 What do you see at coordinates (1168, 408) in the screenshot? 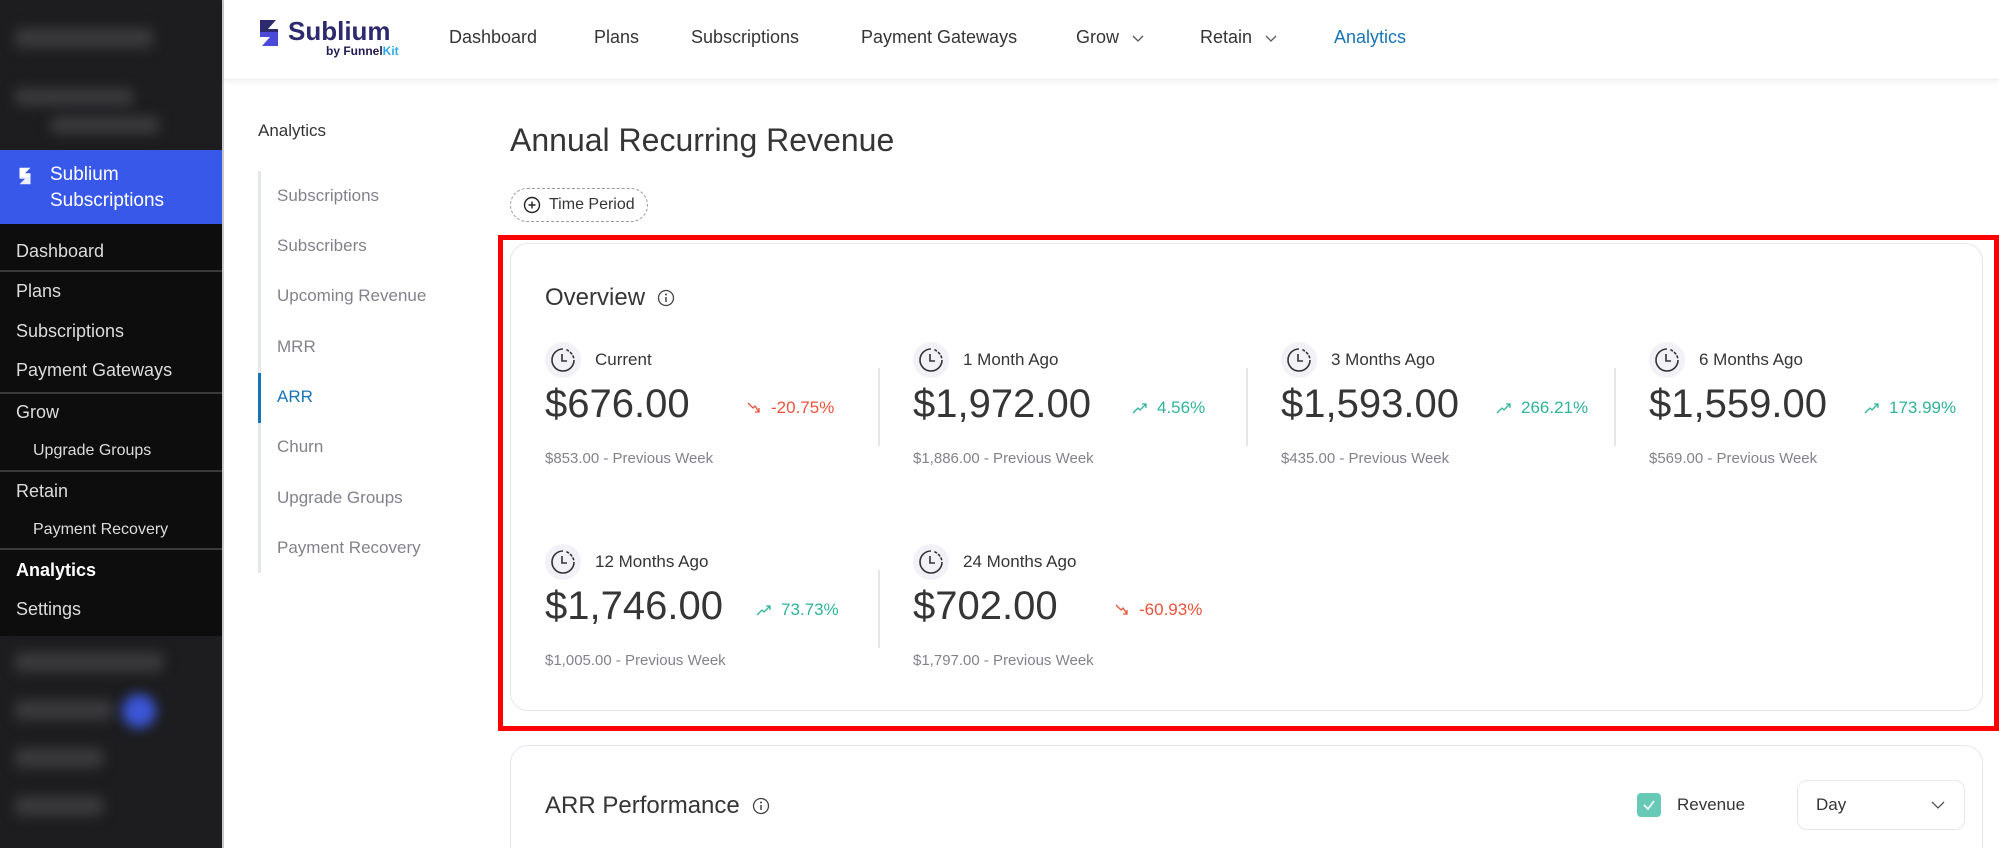
I see `metric-change: 4.56%` at bounding box center [1168, 408].